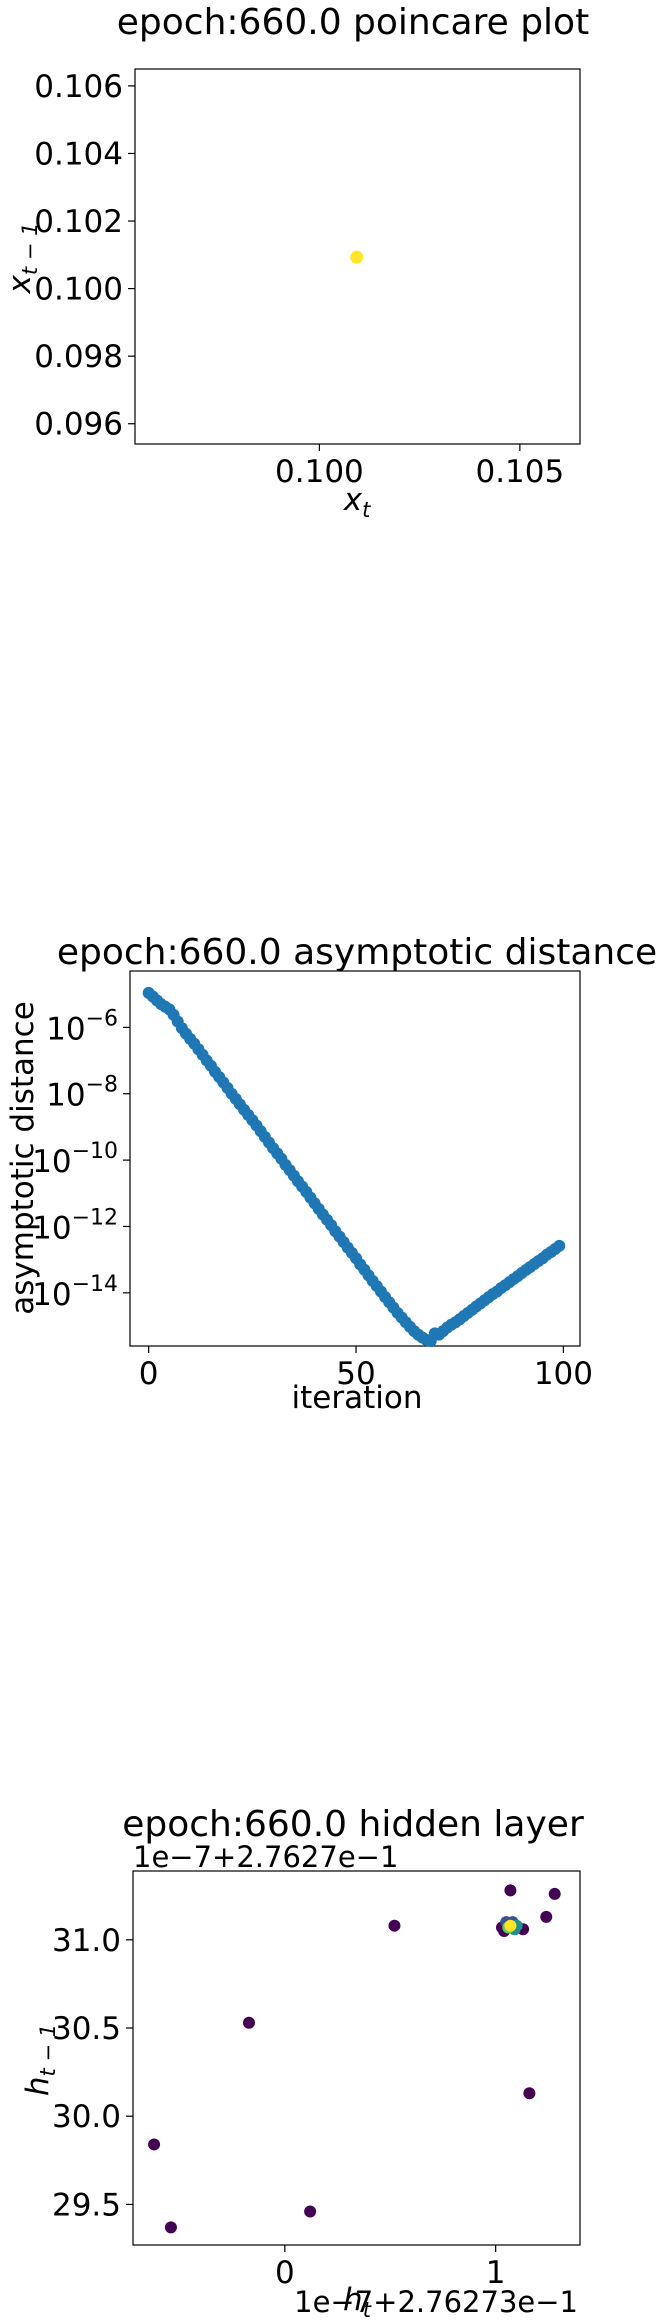 The image size is (663, 2323). Describe the element at coordinates (563, 1374) in the screenshot. I see `asymptotic-x-tick-label: 100` at that location.